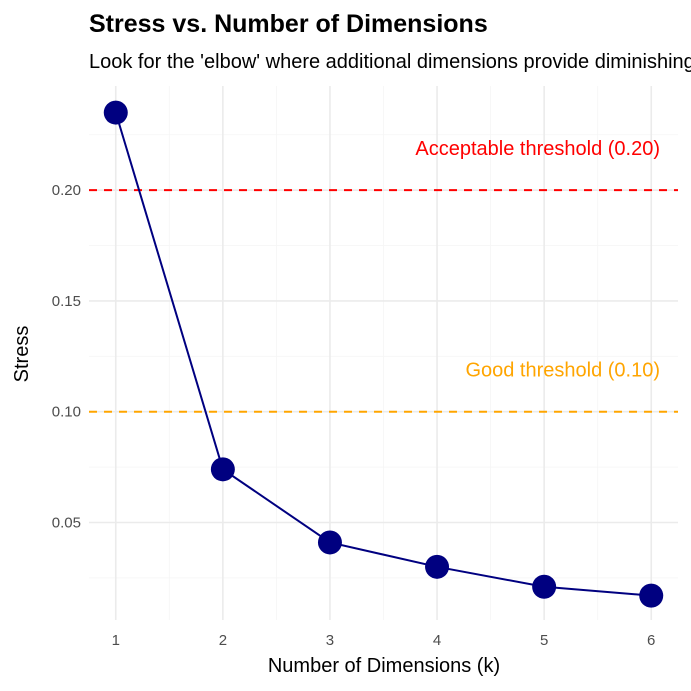 The width and height of the screenshot is (691, 691). Describe the element at coordinates (537, 149) in the screenshot. I see `threshold-label: Acceptable threshold (0.20)` at that location.